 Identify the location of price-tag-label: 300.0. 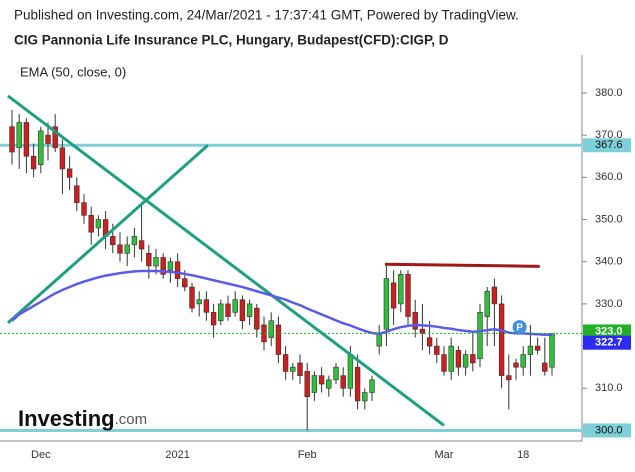
(609, 430).